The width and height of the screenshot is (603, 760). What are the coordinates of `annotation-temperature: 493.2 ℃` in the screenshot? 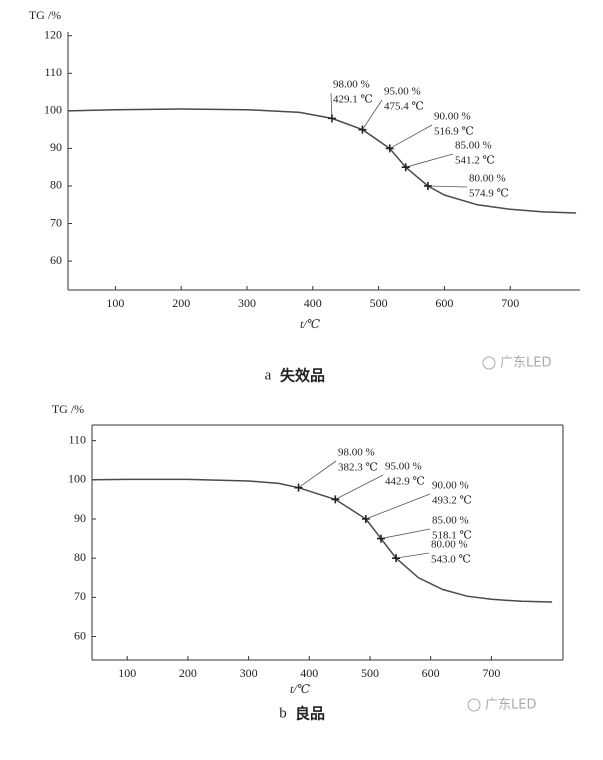 It's located at (452, 501).